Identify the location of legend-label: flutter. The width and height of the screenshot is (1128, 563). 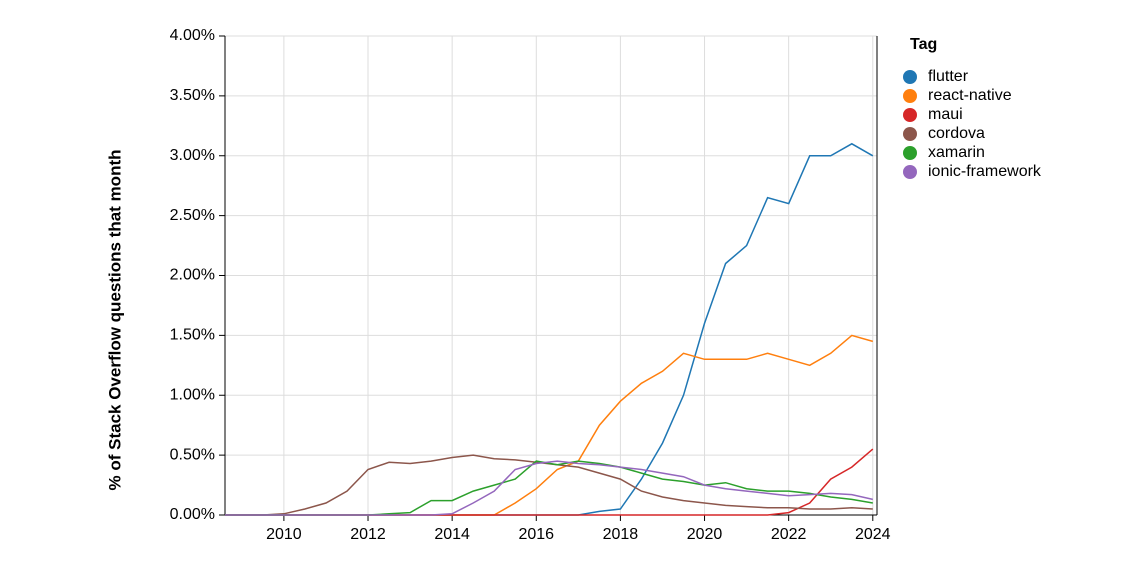
(948, 76).